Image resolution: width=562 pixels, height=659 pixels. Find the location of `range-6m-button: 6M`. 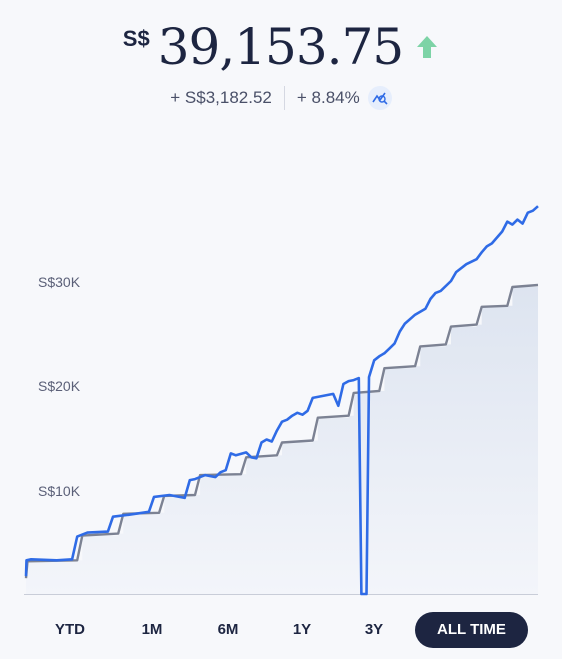

range-6m-button: 6M is located at coordinates (228, 629).